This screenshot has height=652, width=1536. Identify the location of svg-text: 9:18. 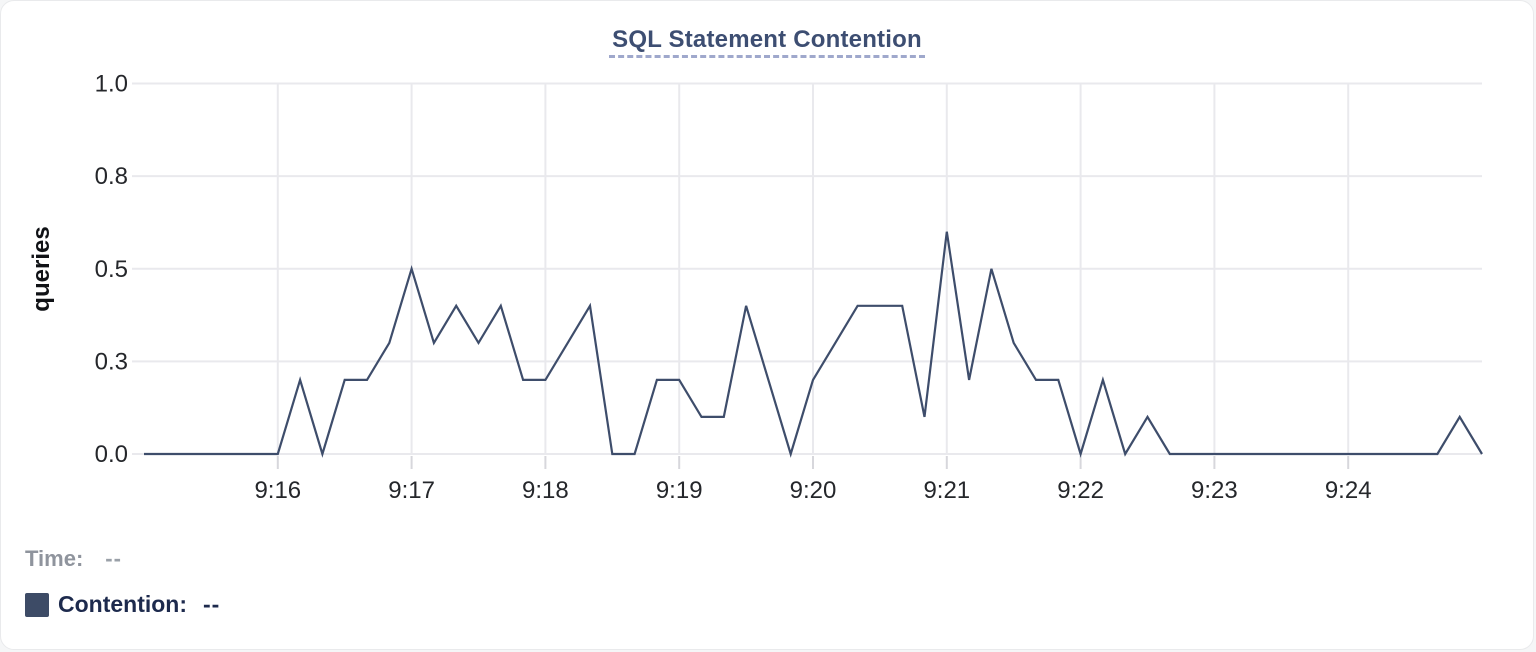
(545, 490).